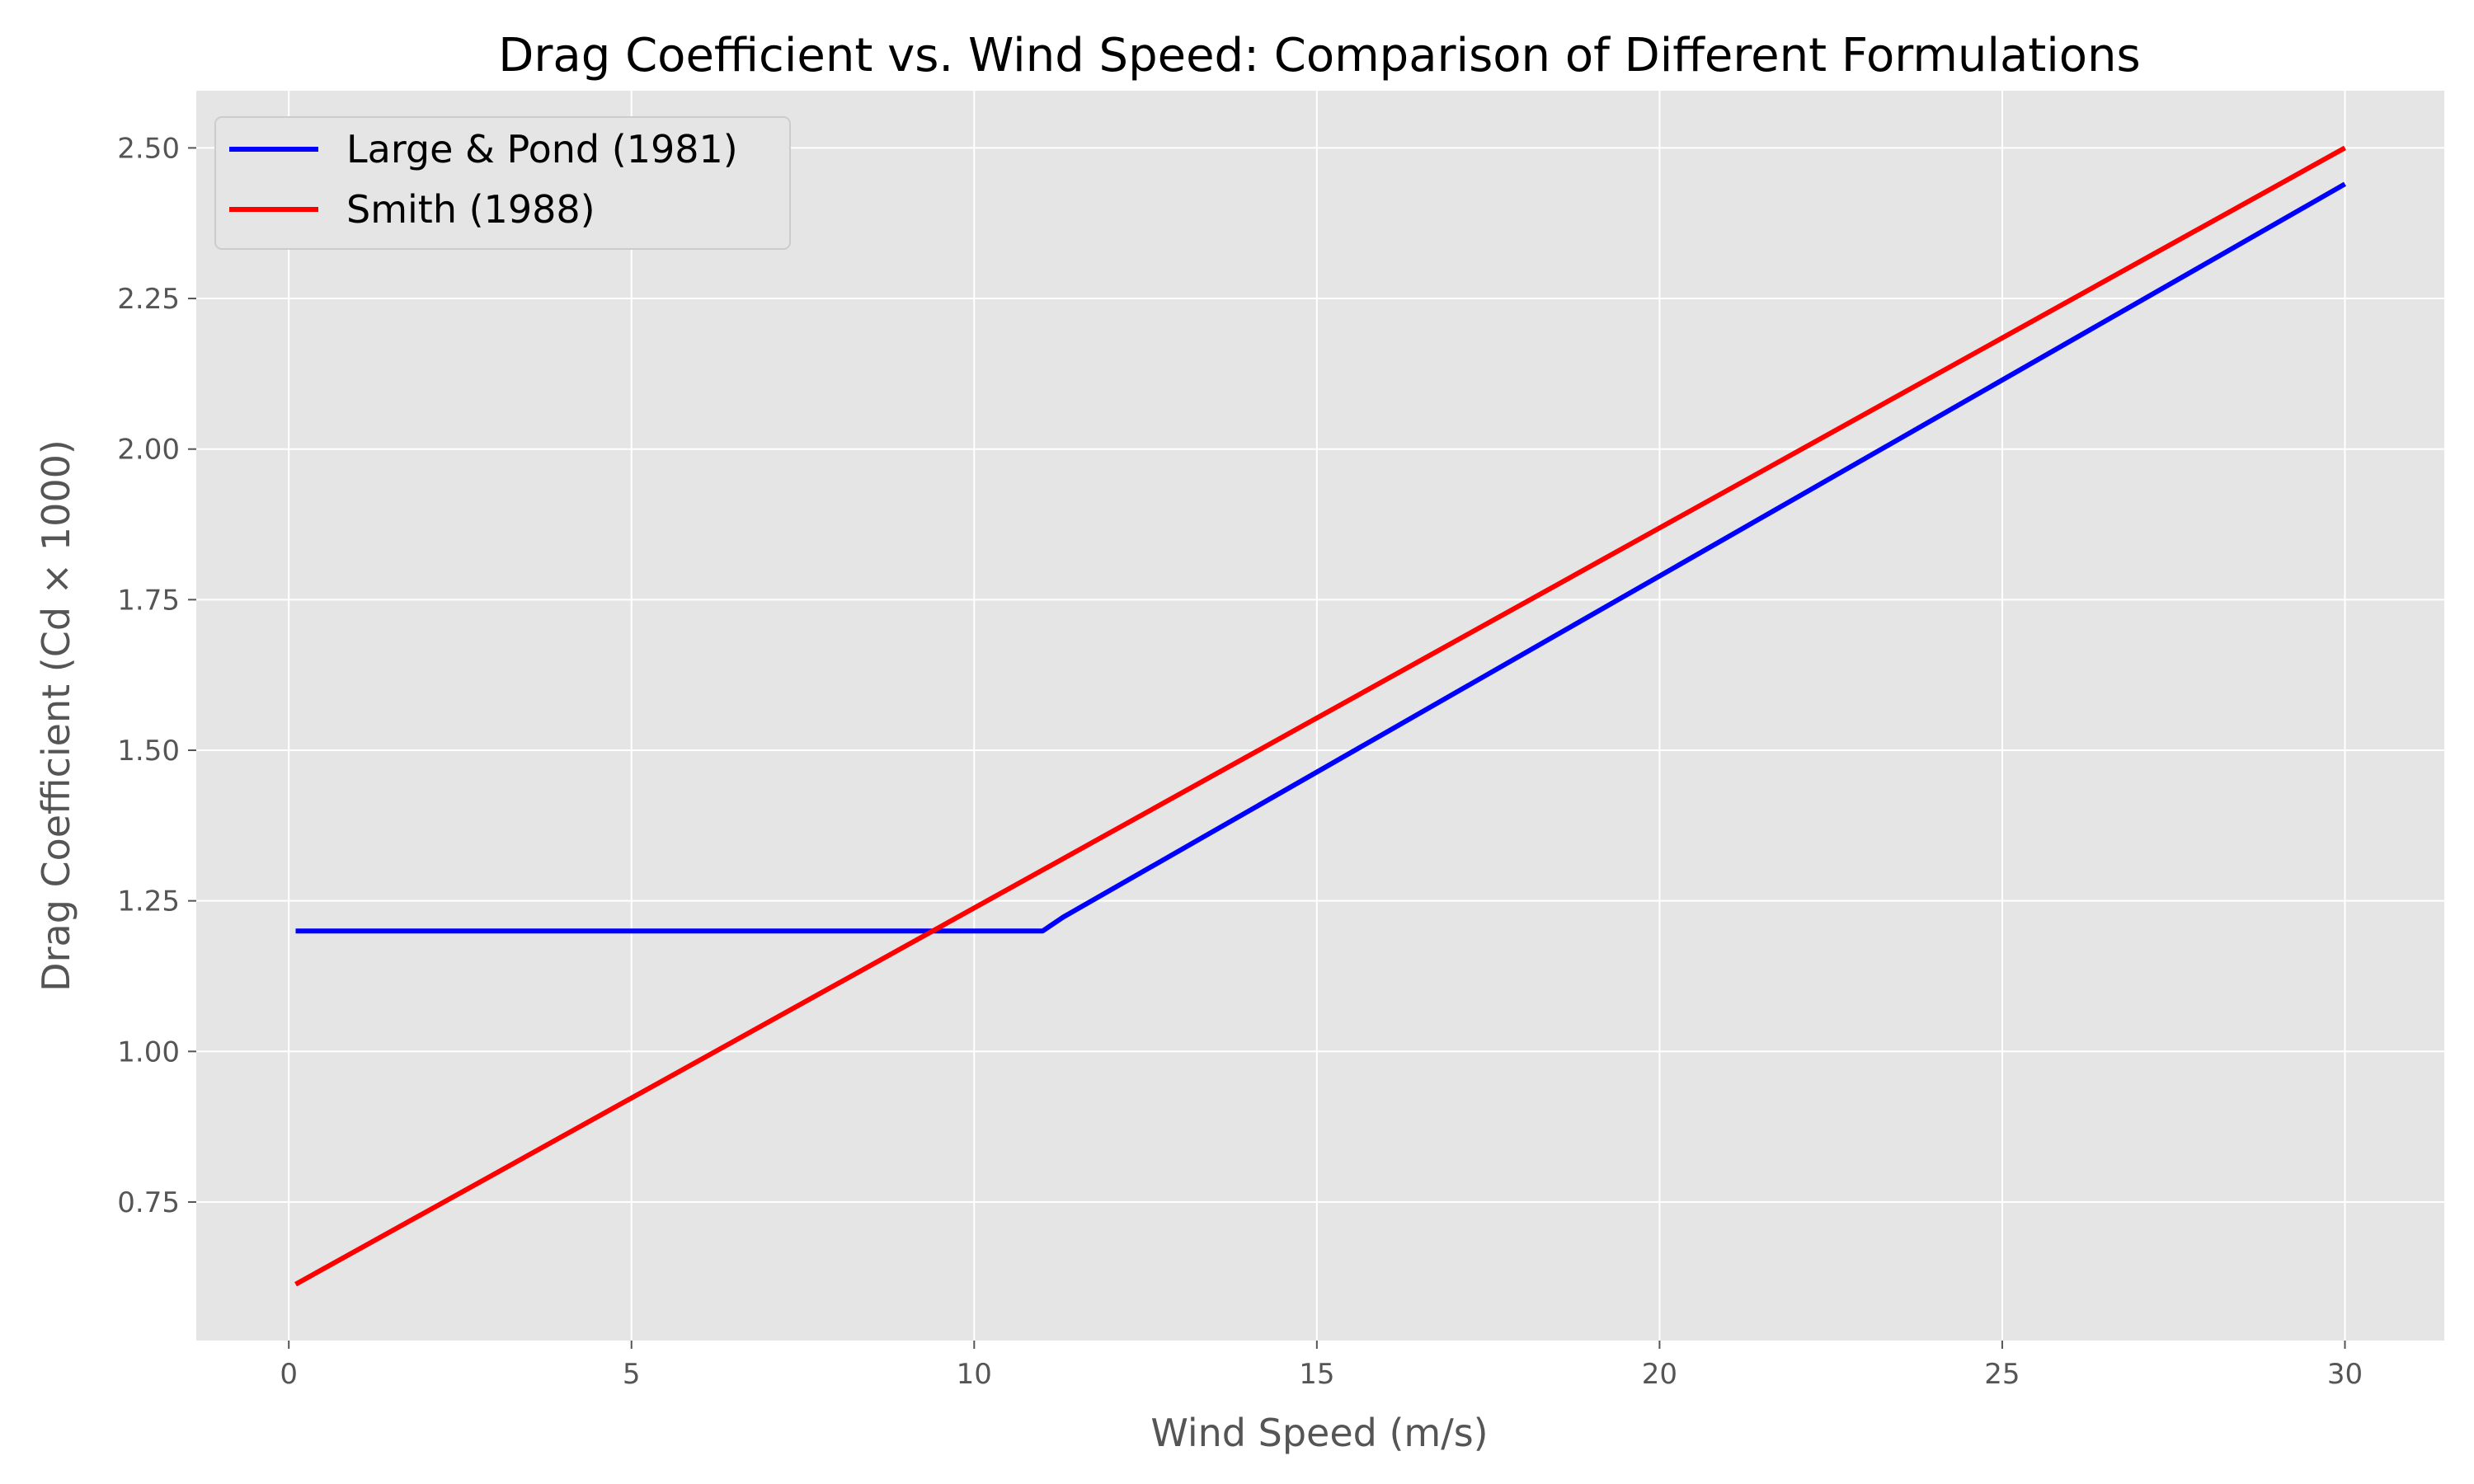  What do you see at coordinates (56, 715) in the screenshot?
I see `y-axis-label: Drag Coefficient (Cd × 1000)` at bounding box center [56, 715].